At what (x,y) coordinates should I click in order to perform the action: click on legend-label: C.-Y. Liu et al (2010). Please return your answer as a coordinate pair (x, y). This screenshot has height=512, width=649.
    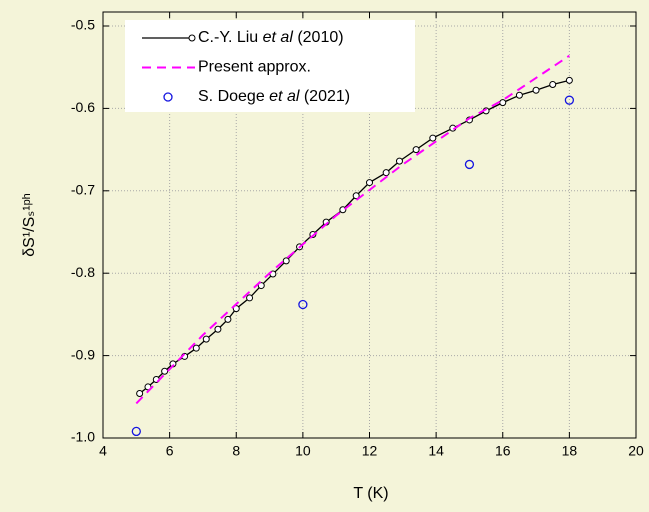
    Looking at the image, I should click on (271, 37).